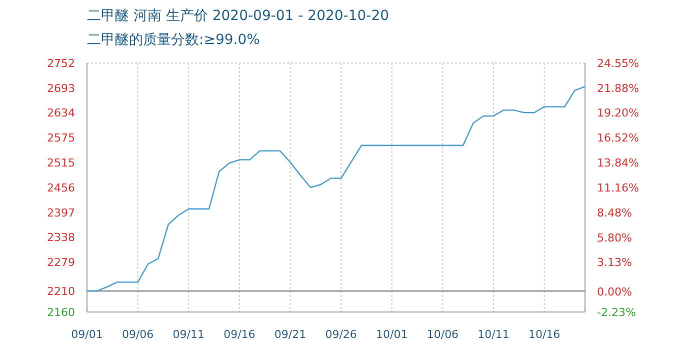 The height and width of the screenshot is (348, 676). What do you see at coordinates (240, 334) in the screenshot?
I see `x-tick-label: 09/16` at bounding box center [240, 334].